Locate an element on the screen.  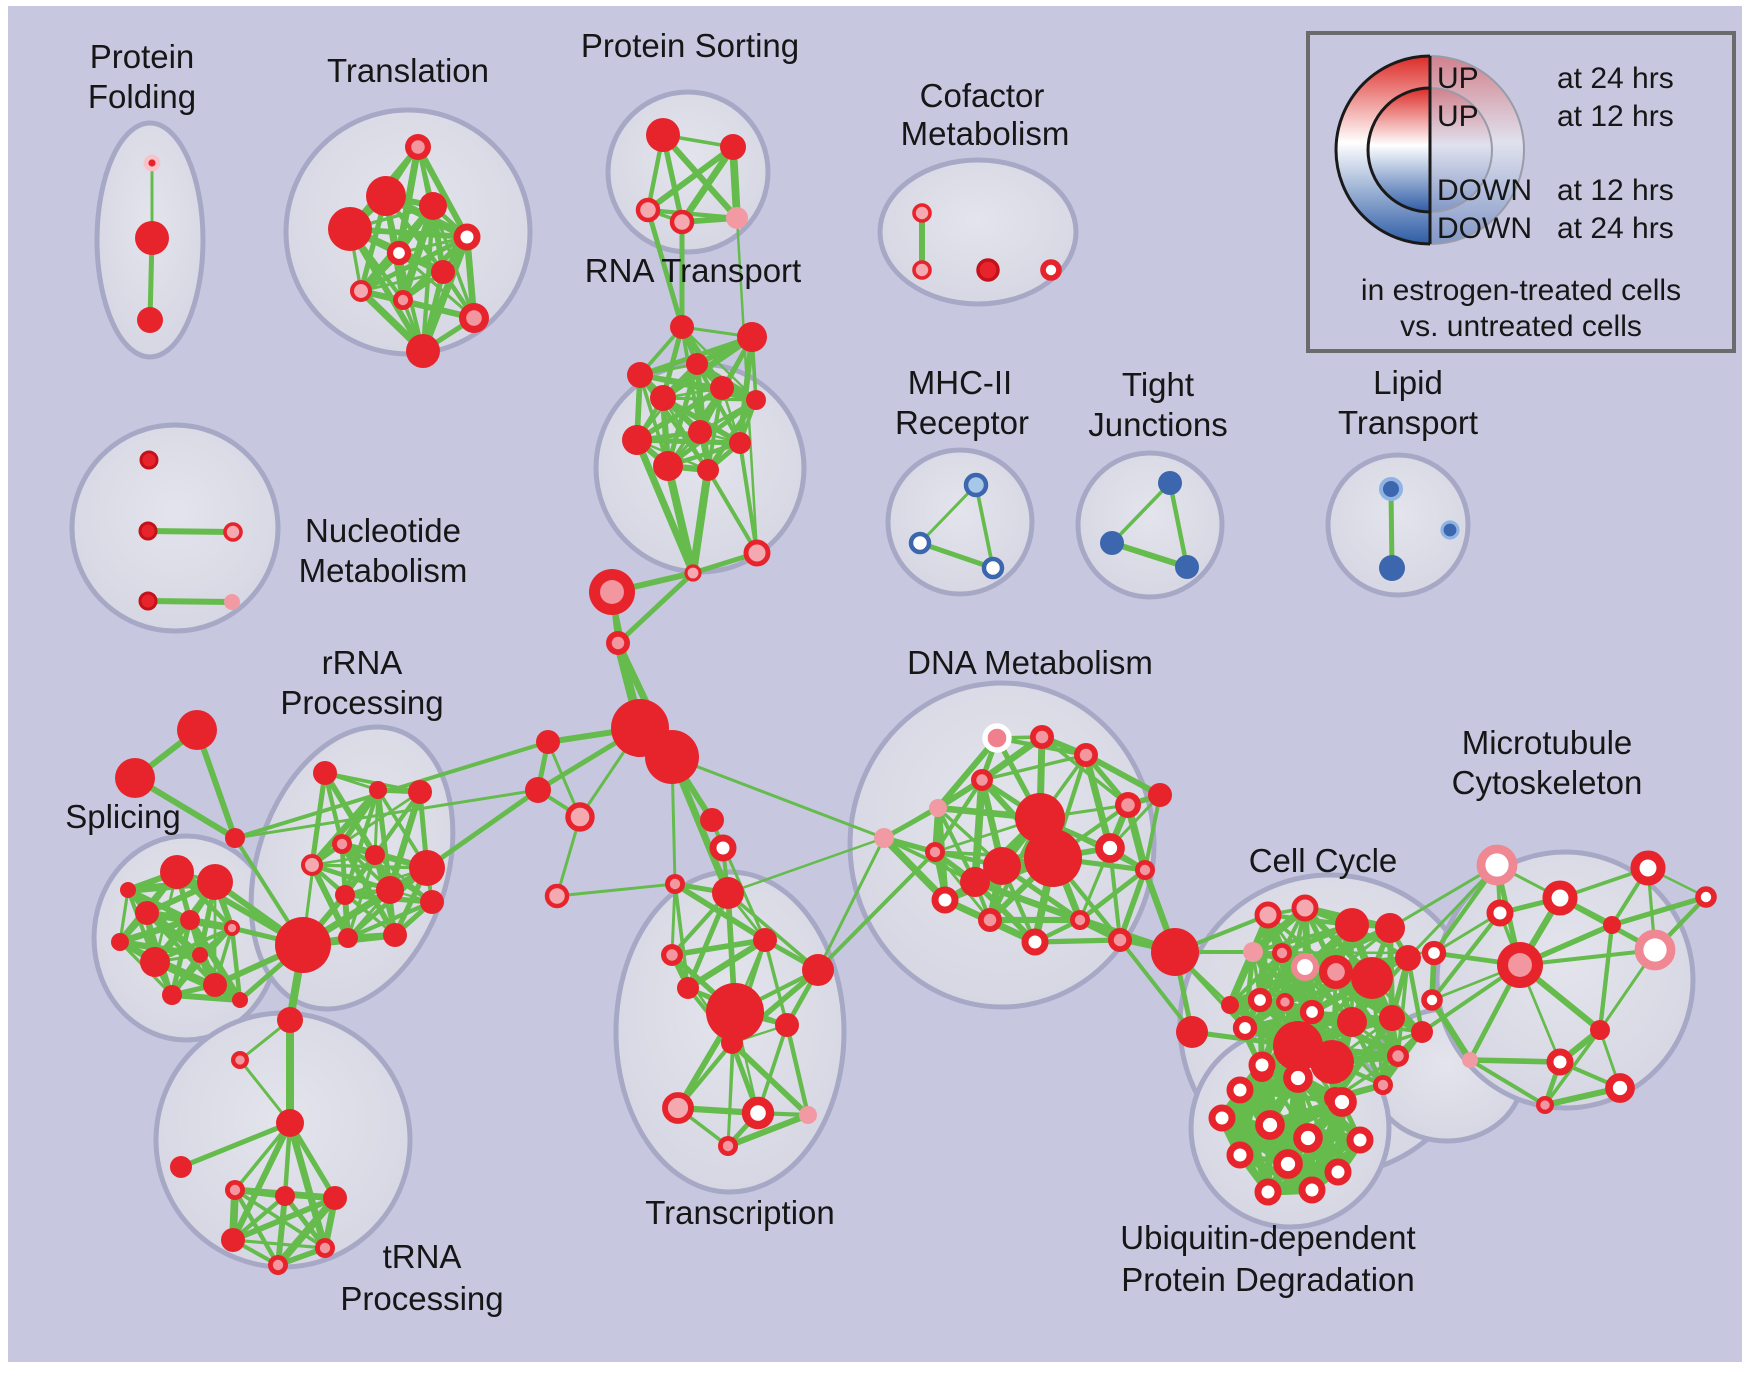
cluster-label-ubiquitin-degradation: Protein Degradation is located at coordinates (1268, 1279).